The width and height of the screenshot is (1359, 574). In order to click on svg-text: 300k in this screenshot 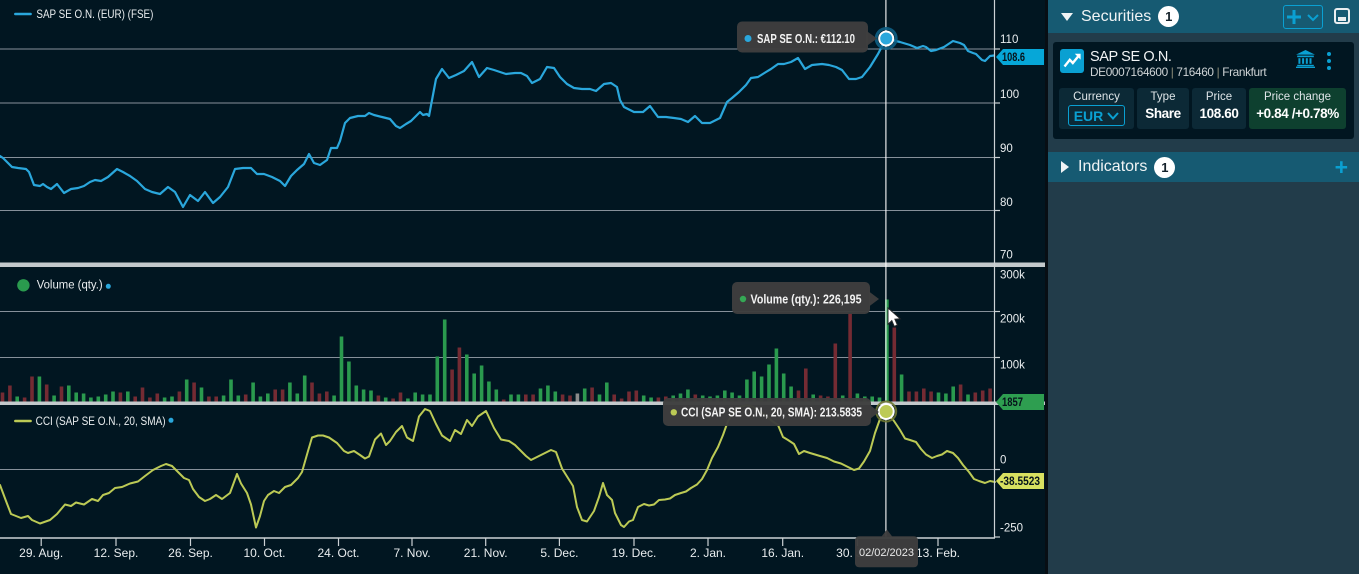, I will do `click(1012, 276)`.